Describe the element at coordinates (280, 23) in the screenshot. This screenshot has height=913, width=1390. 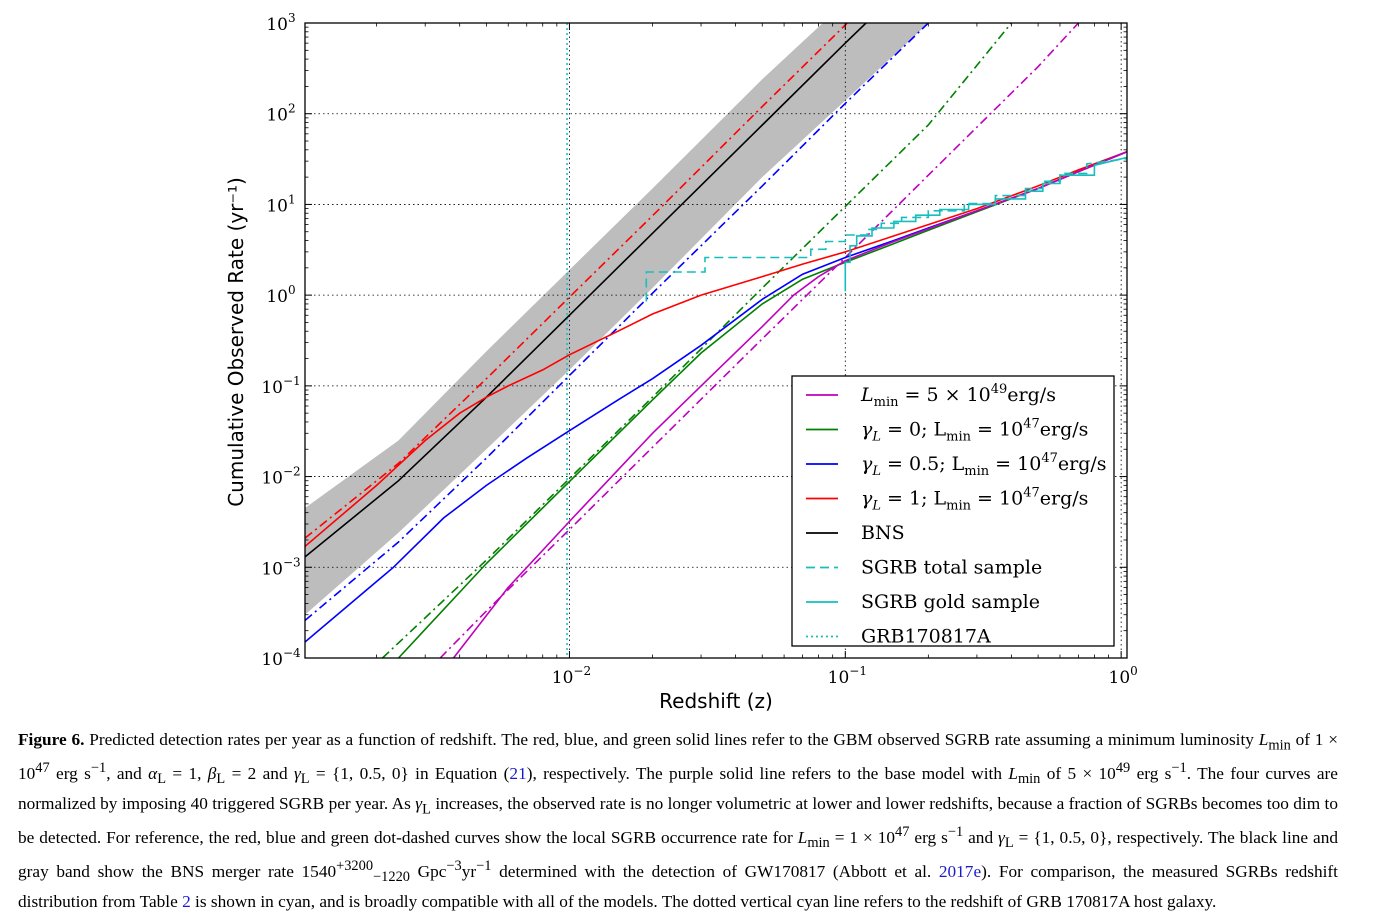
I see `y-tick-label: 10³` at that location.